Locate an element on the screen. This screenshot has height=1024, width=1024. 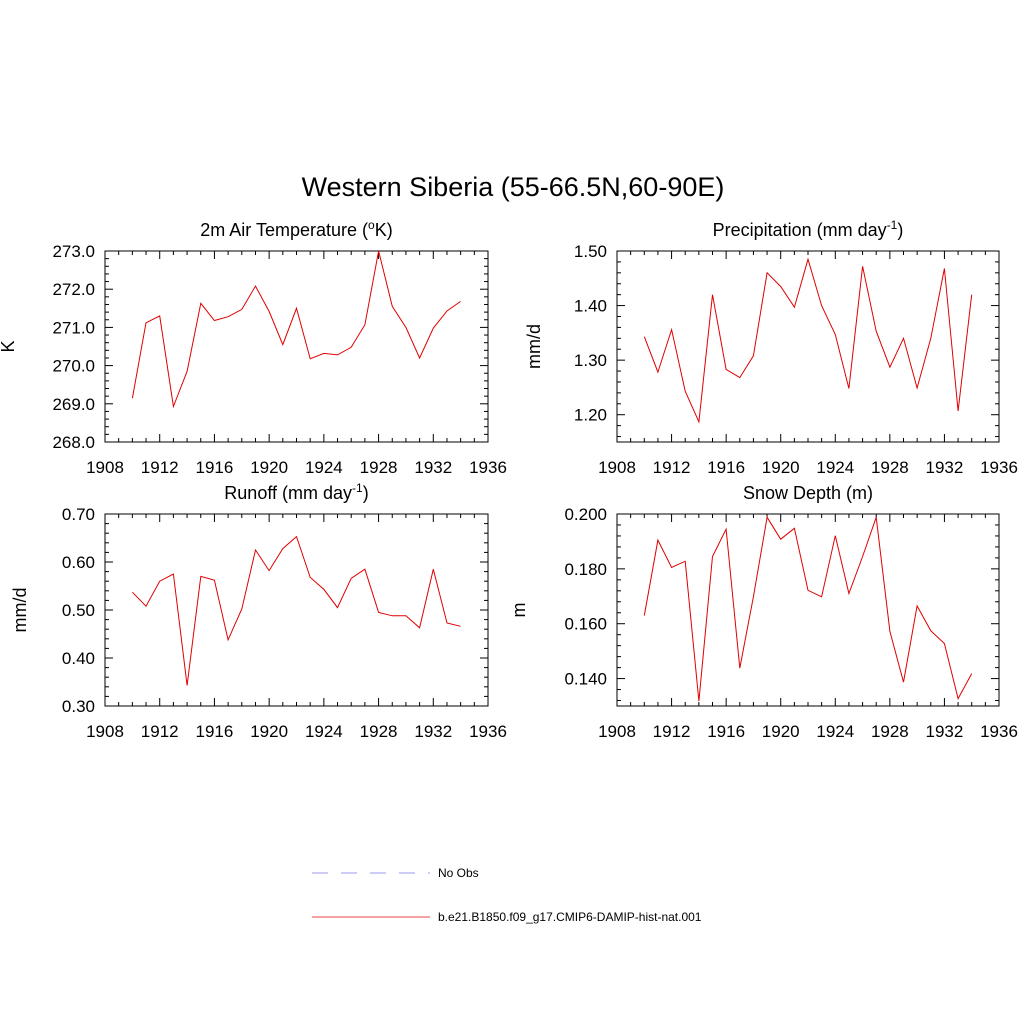
y-tick-label: 270.0 is located at coordinates (73, 366).